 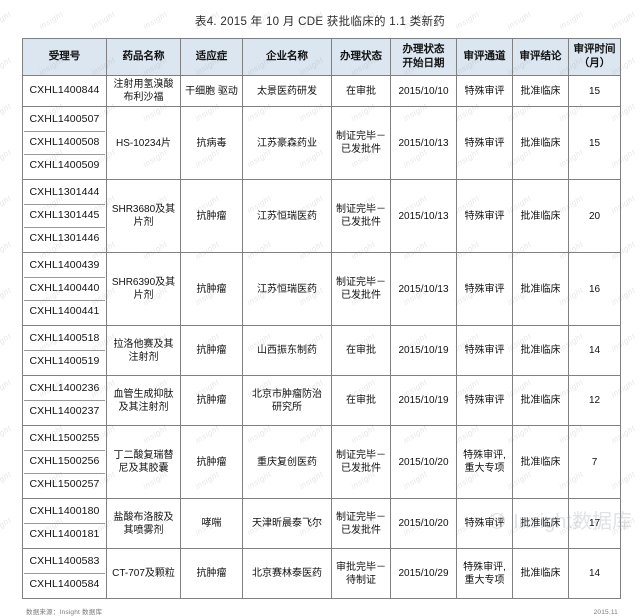 What do you see at coordinates (143, 351) in the screenshot?
I see `cell-drug-name: 拉洛他赛及其 注射剂` at bounding box center [143, 351].